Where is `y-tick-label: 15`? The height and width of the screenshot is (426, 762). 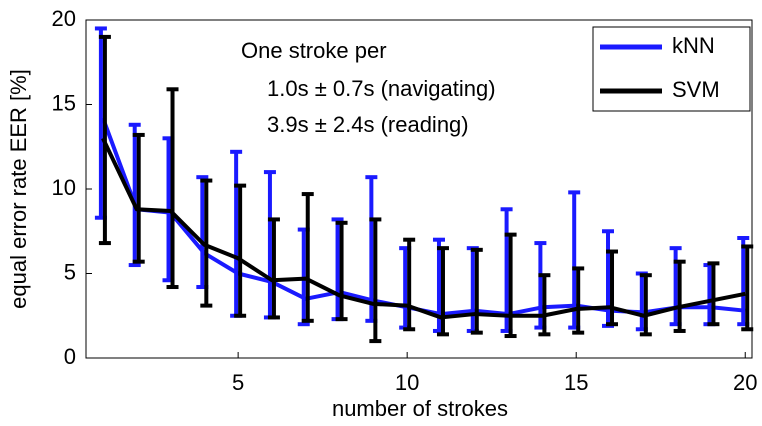 y-tick-label: 15 is located at coordinates (64, 102).